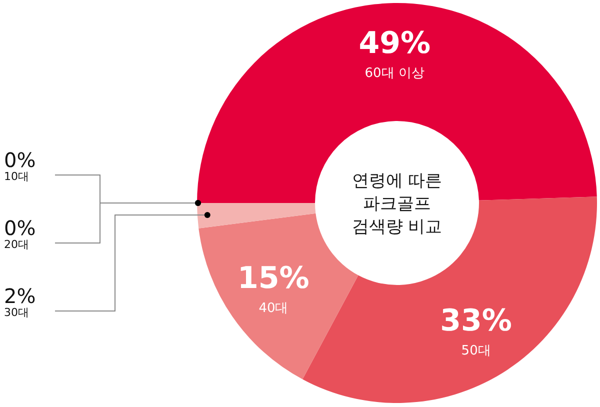 This screenshot has width=600, height=407. What do you see at coordinates (20, 296) in the screenshot?
I see `data-label: 2%` at bounding box center [20, 296].